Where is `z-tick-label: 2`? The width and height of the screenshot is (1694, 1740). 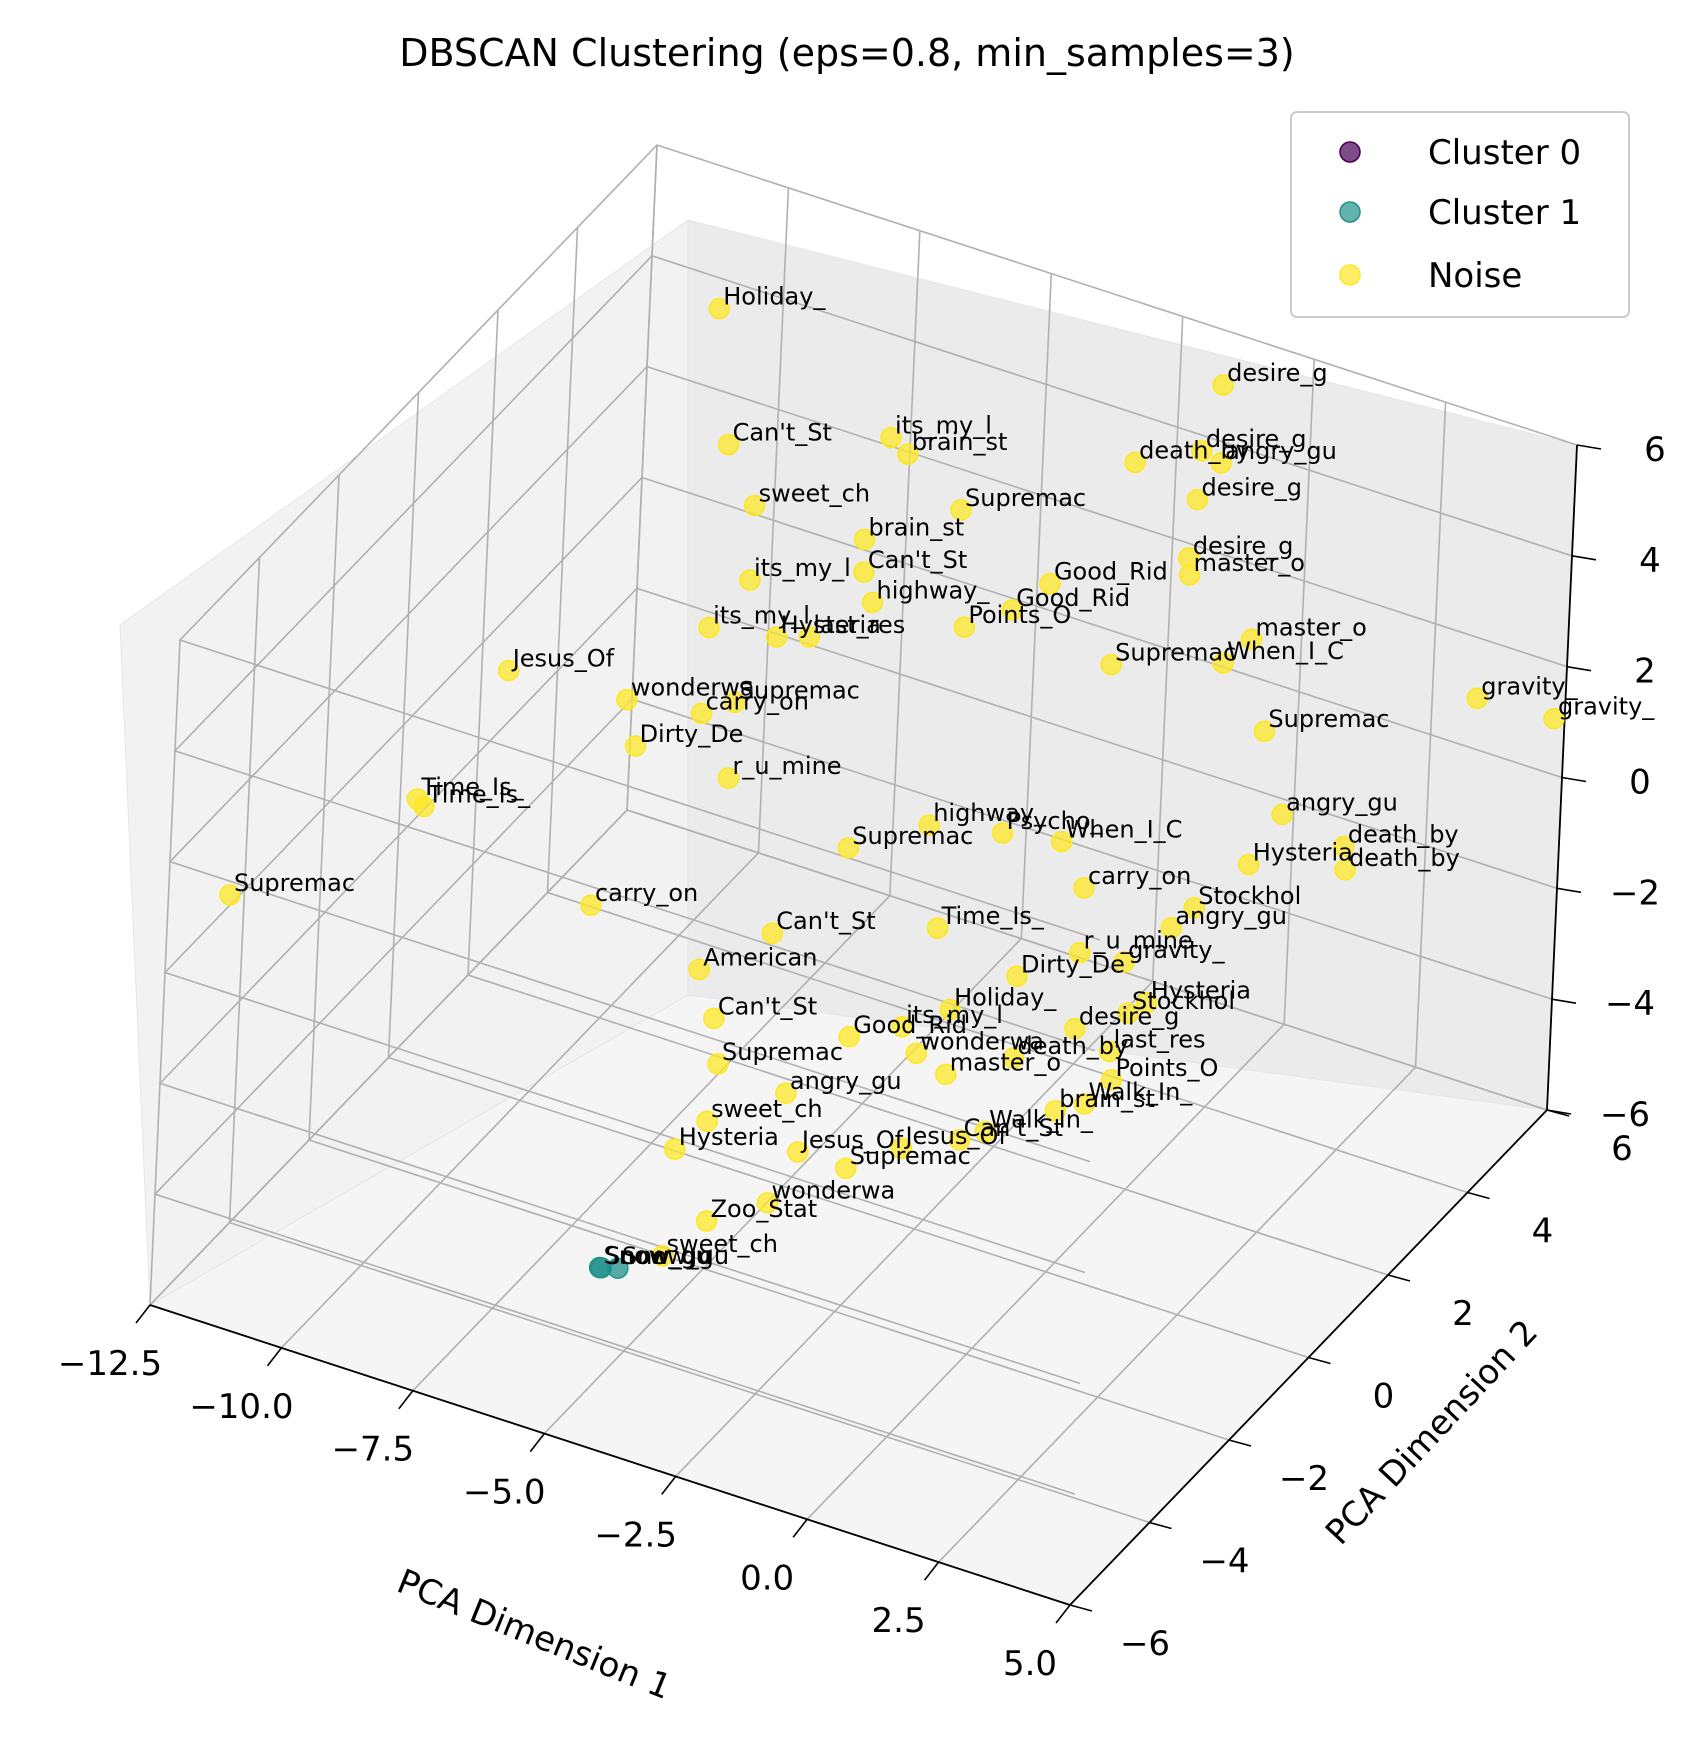 z-tick-label: 2 is located at coordinates (1645, 672).